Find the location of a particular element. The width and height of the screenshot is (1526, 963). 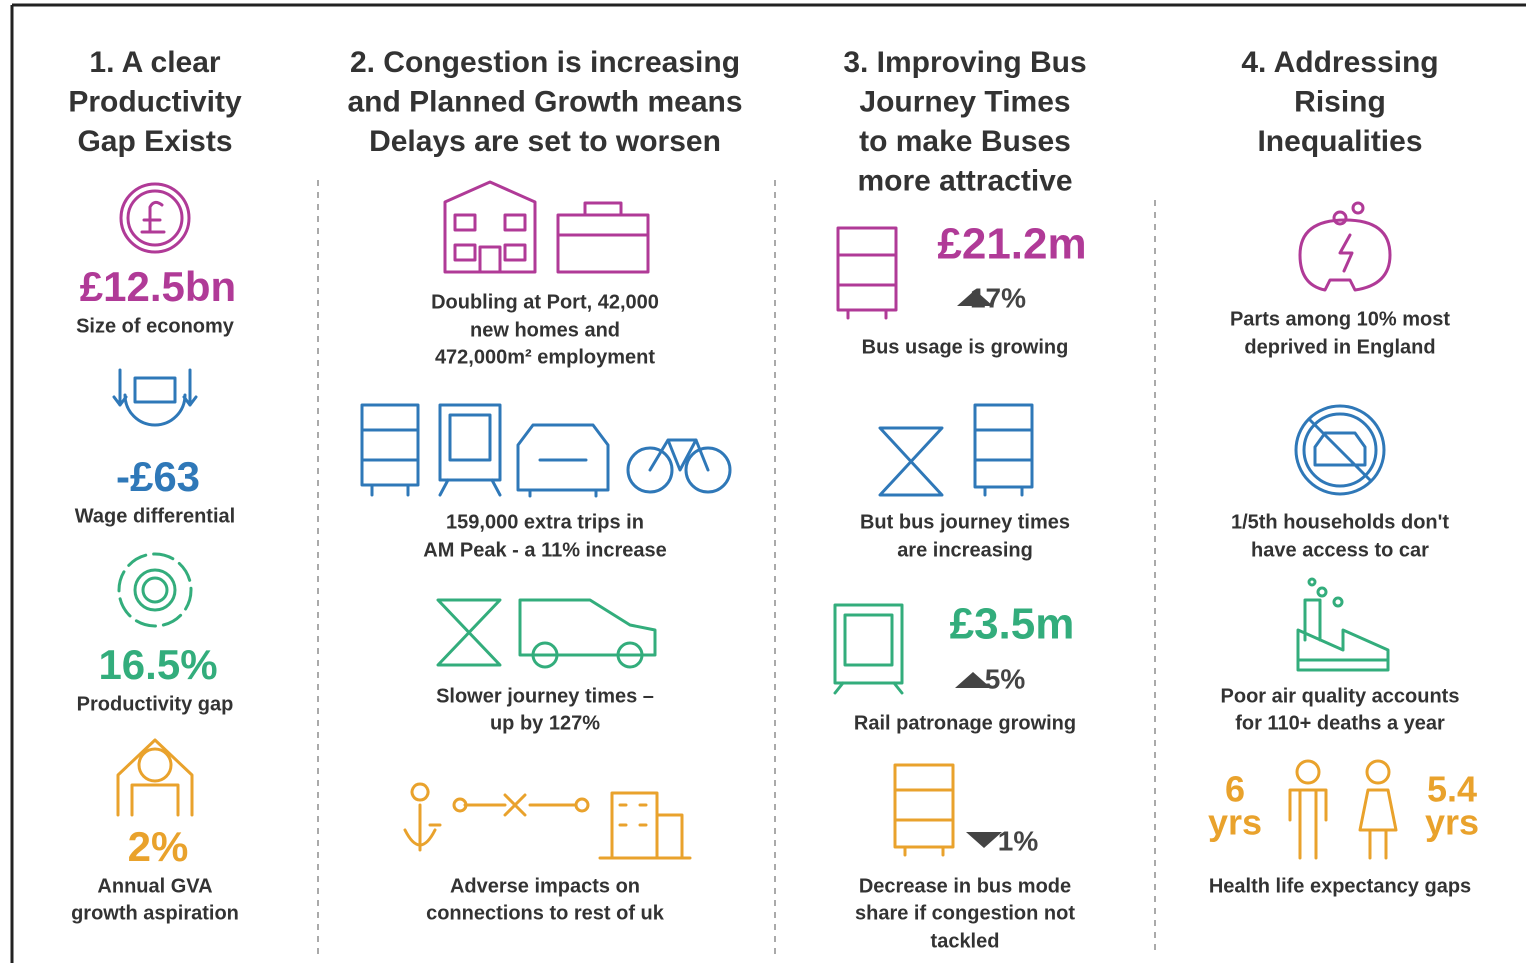

caption: Slower journey times – is located at coordinates (545, 696).